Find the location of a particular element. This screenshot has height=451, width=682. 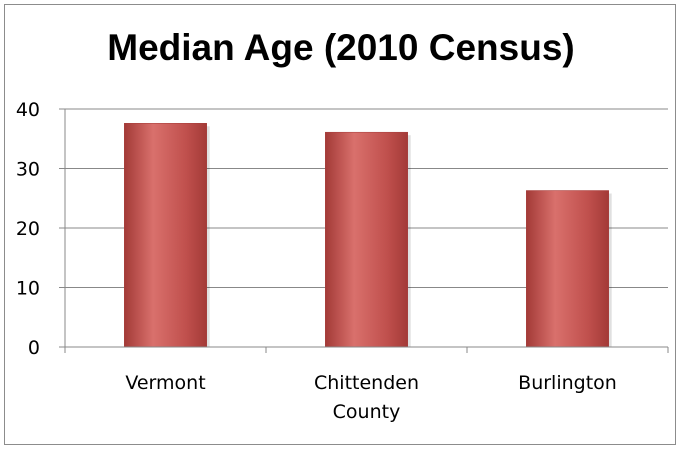

y-tick-label: 20 is located at coordinates (28, 229).